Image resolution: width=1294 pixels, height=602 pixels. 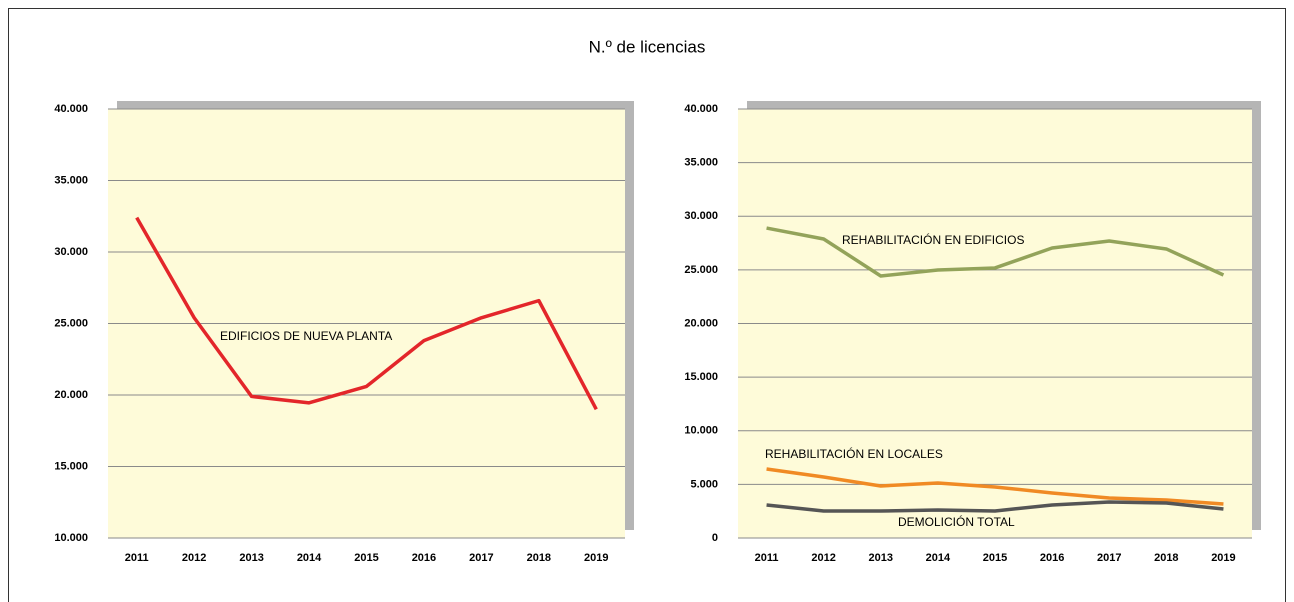 I want to click on series-label: REHABILITACIÓN EN LOCALES, so click(x=854, y=453).